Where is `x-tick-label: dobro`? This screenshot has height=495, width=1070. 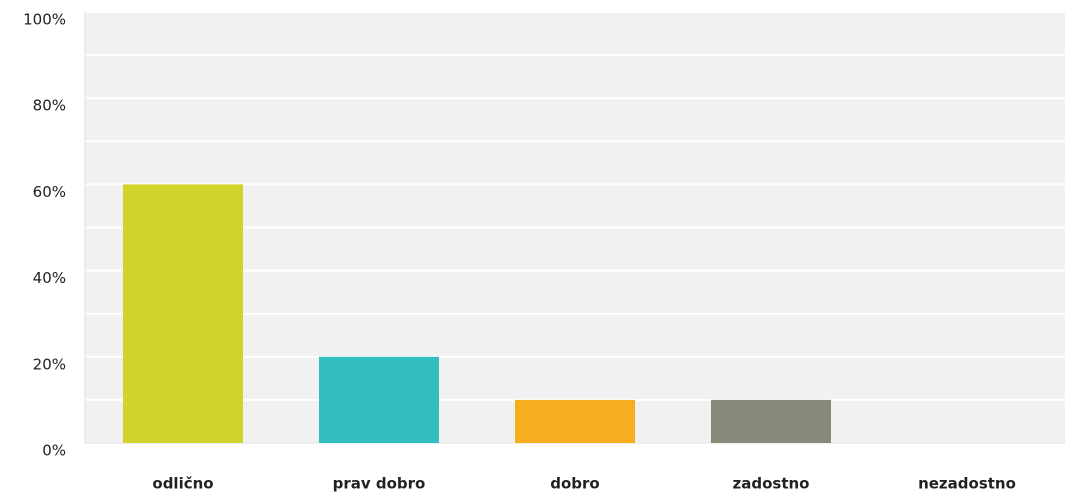
x-tick-label: dobro is located at coordinates (574, 484).